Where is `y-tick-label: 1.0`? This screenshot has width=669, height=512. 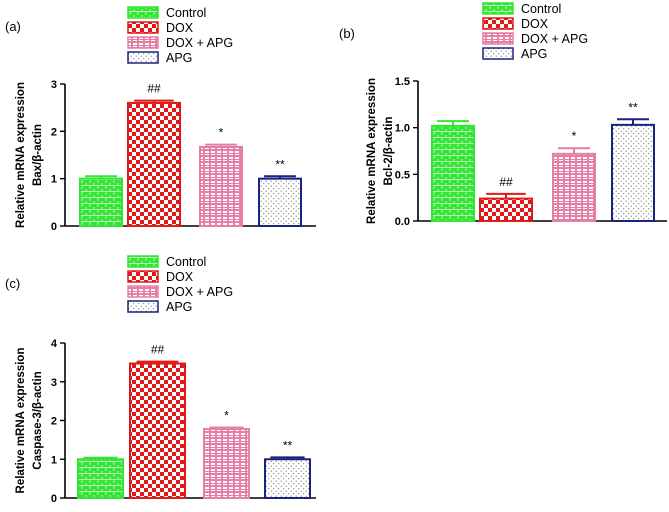 y-tick-label: 1.0 is located at coordinates (402, 129).